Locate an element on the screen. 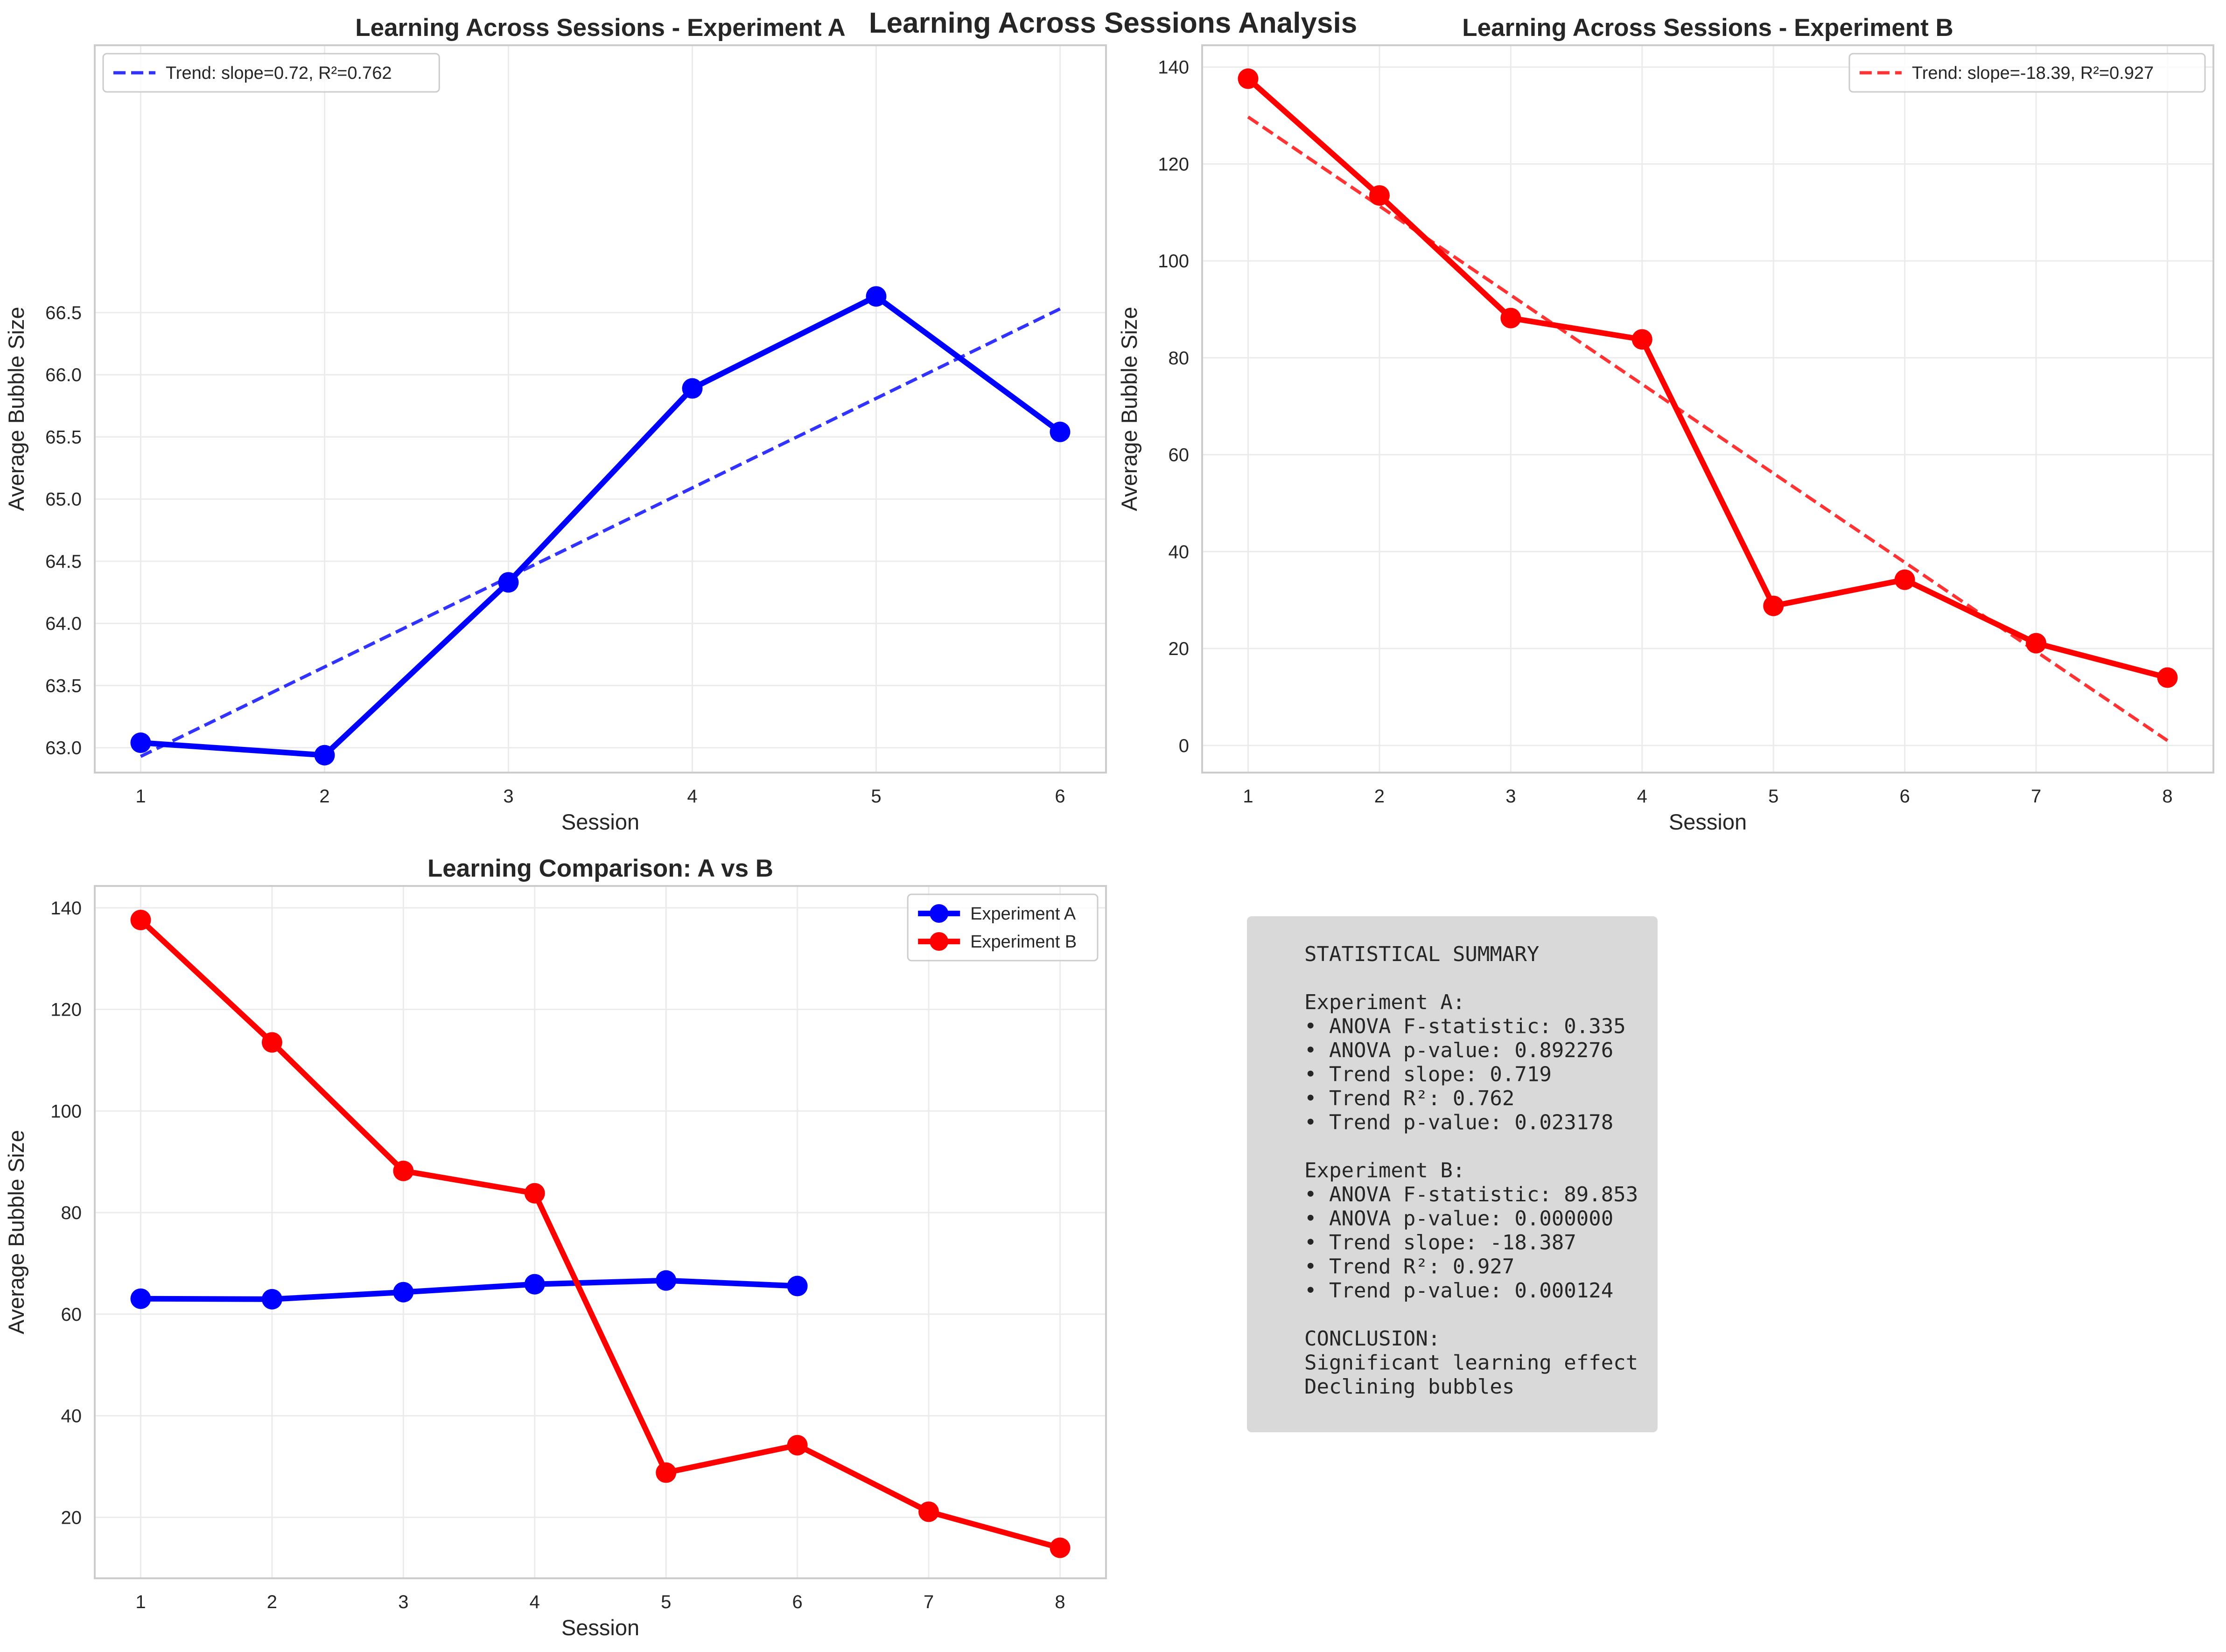 The width and height of the screenshot is (2226, 1652). legend: Trend: slope=0.72, R²=0.762 is located at coordinates (271, 73).